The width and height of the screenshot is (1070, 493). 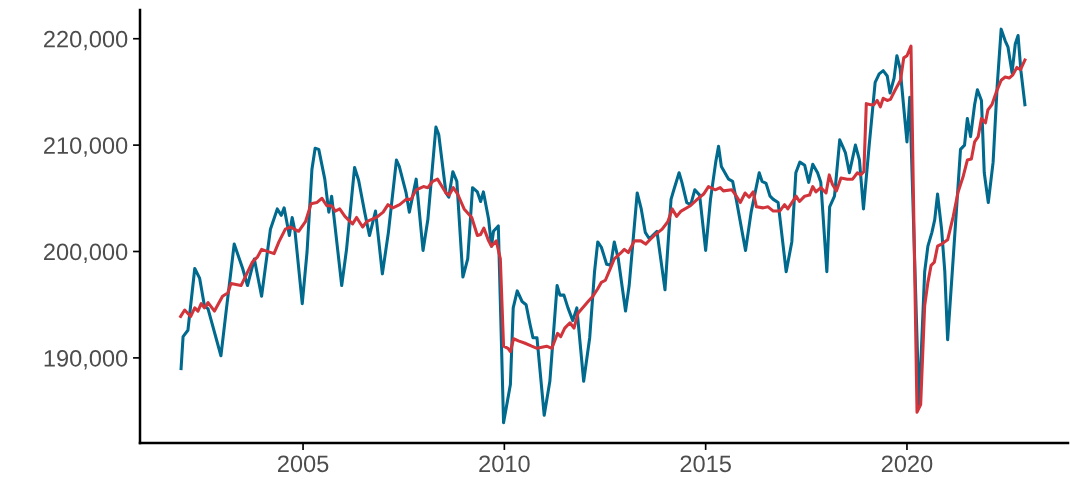 What do you see at coordinates (303, 464) in the screenshot?
I see `x-tick-label: 2005` at bounding box center [303, 464].